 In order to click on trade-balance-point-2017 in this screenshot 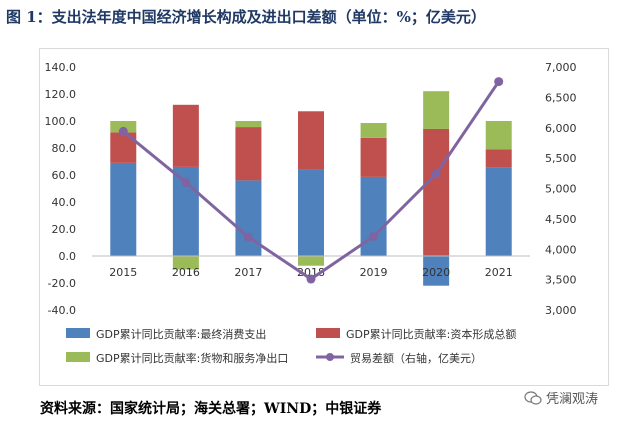, I will do `click(248, 237)`.